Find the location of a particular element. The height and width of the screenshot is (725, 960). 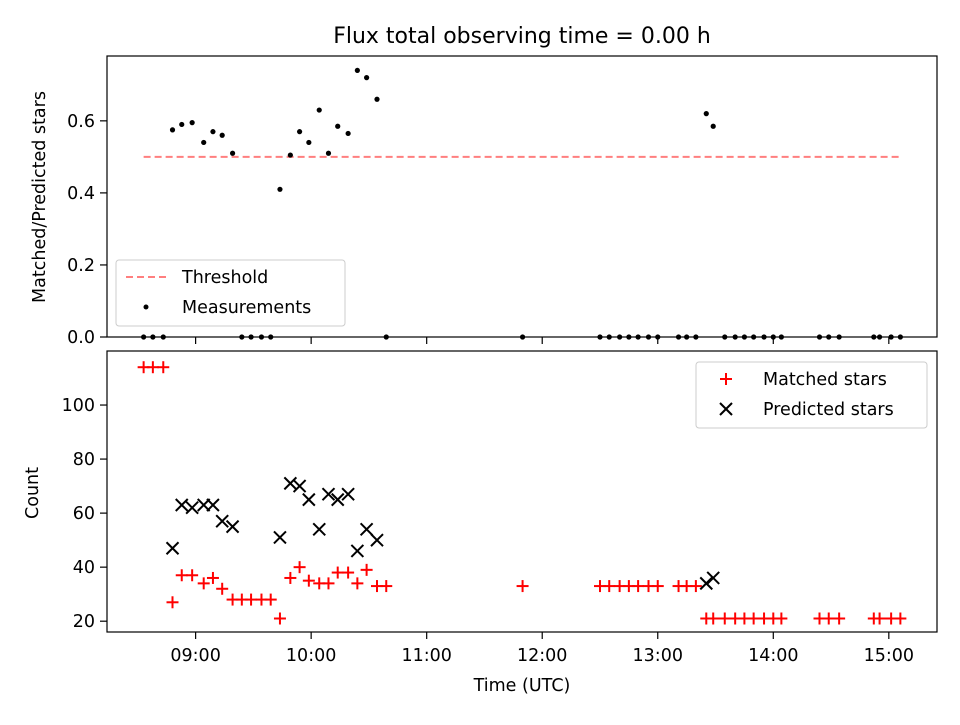

bottom-x-tick-label: 09:00 is located at coordinates (195, 656).